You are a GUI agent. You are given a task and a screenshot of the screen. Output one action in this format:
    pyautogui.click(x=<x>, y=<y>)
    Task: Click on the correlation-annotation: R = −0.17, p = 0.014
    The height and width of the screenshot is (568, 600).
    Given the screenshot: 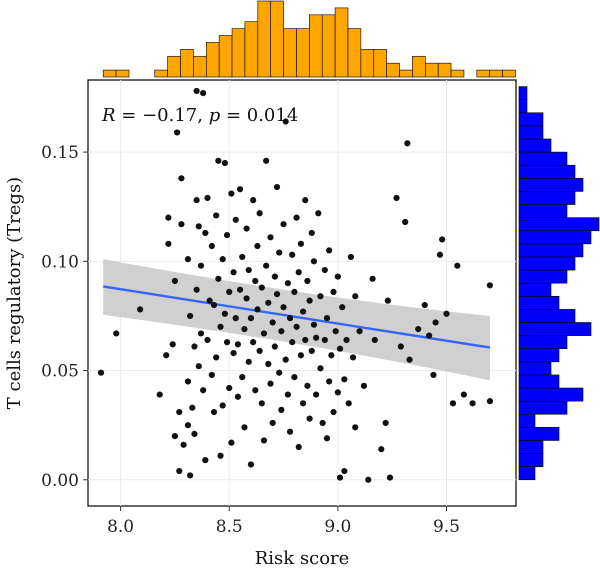 What is the action you would take?
    pyautogui.click(x=199, y=115)
    